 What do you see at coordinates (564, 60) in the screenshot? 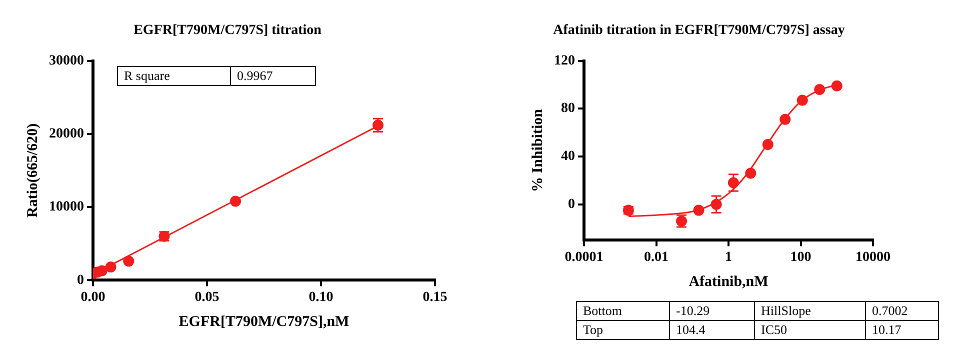
I see `y-tick-label: 120` at bounding box center [564, 60].